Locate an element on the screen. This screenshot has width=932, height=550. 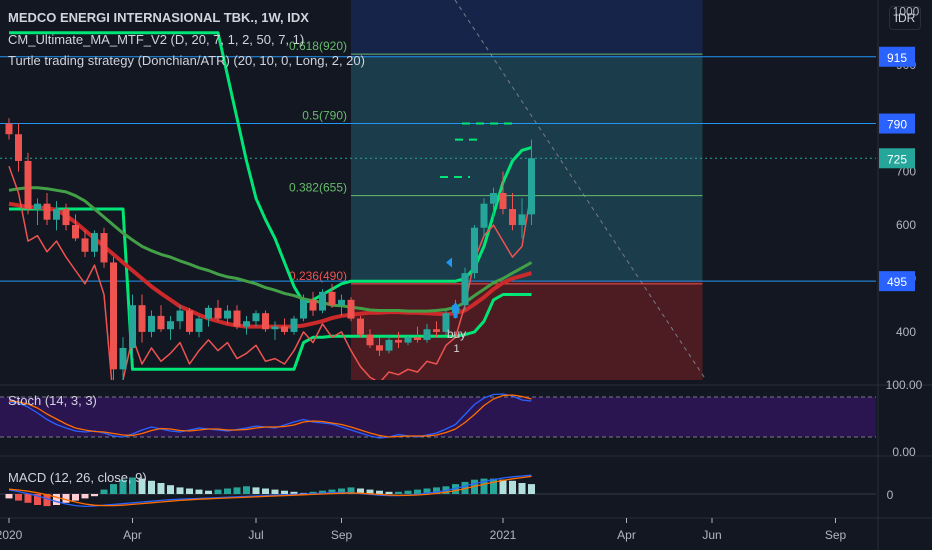
currency-badge: IDR is located at coordinates (905, 18).